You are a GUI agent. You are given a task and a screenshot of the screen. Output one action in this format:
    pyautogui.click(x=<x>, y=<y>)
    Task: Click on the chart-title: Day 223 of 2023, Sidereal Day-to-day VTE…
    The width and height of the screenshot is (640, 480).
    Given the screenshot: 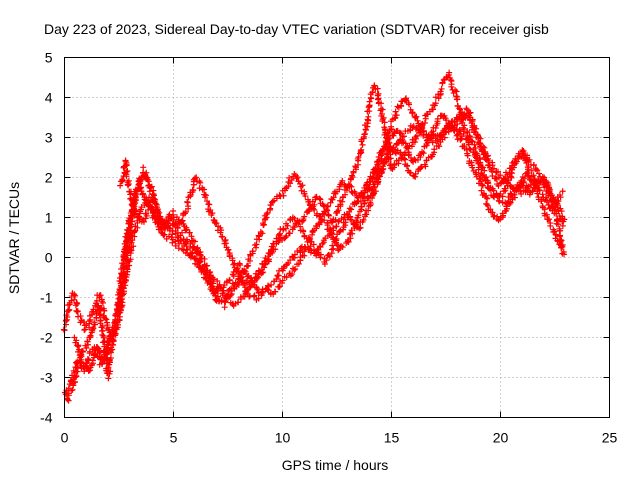 What is the action you would take?
    pyautogui.click(x=296, y=29)
    